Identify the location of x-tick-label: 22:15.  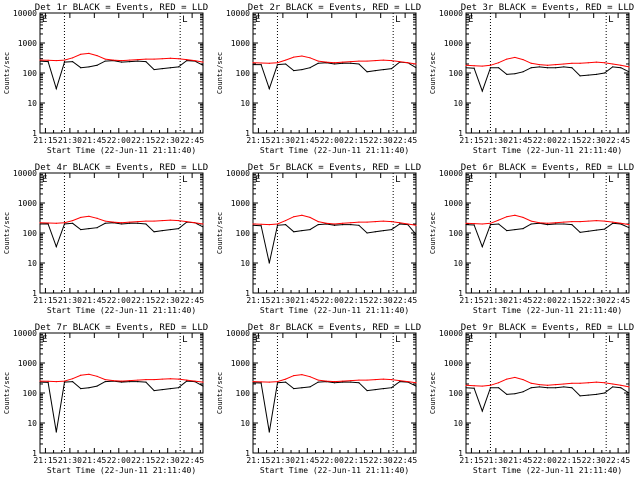
(569, 300).